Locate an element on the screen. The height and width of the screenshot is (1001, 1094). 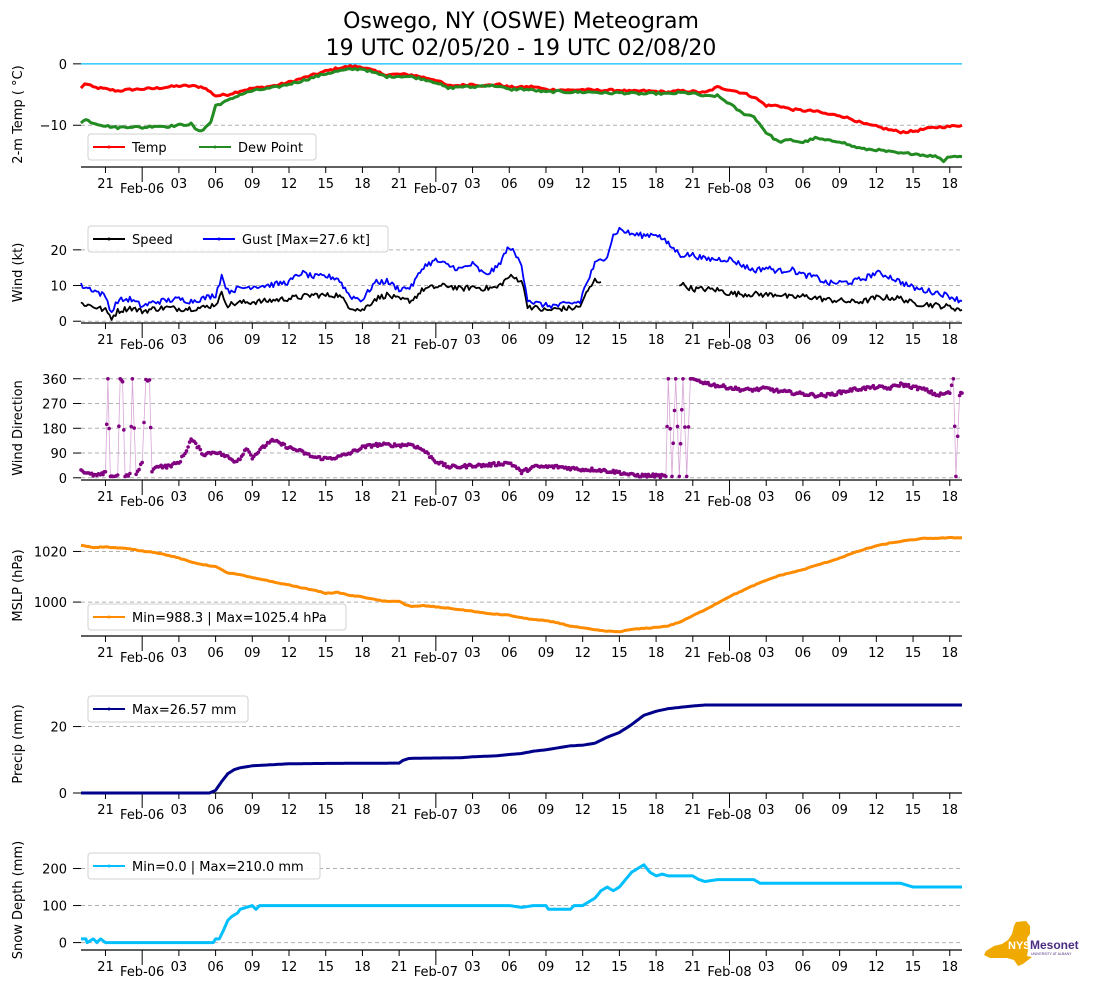
new-york-state-shape is located at coordinates (1008, 943).